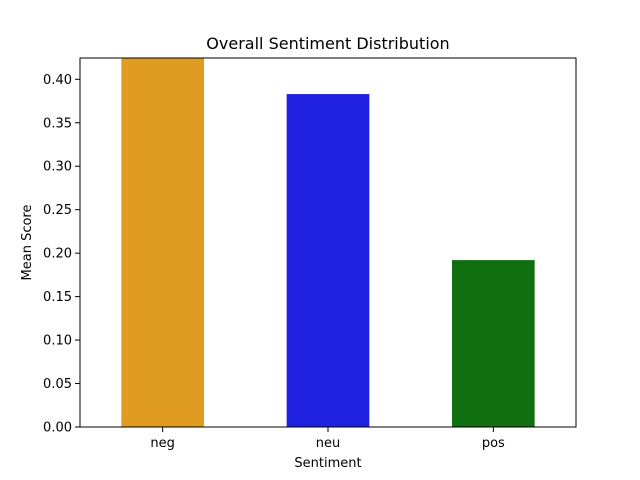  Describe the element at coordinates (162, 242) in the screenshot. I see `bar-neg` at that location.